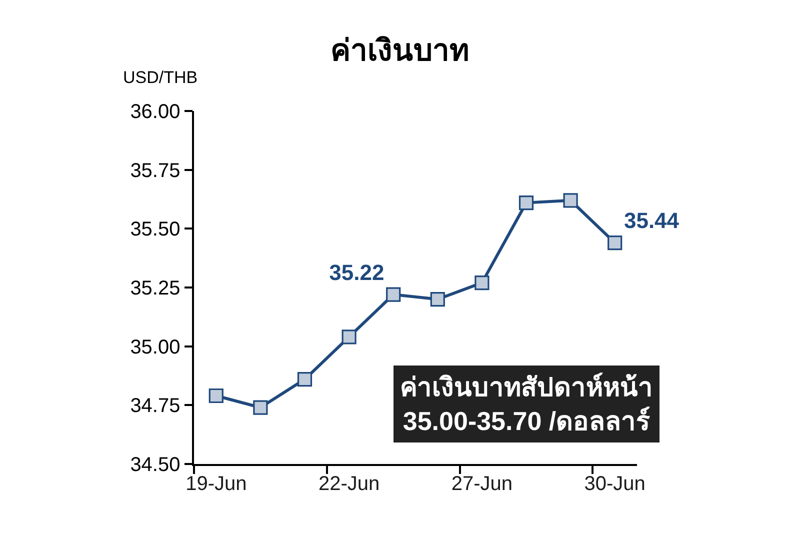 This screenshot has width=800, height=546. Describe the element at coordinates (356, 272) in the screenshot. I see `data-label: 35.22` at that location.